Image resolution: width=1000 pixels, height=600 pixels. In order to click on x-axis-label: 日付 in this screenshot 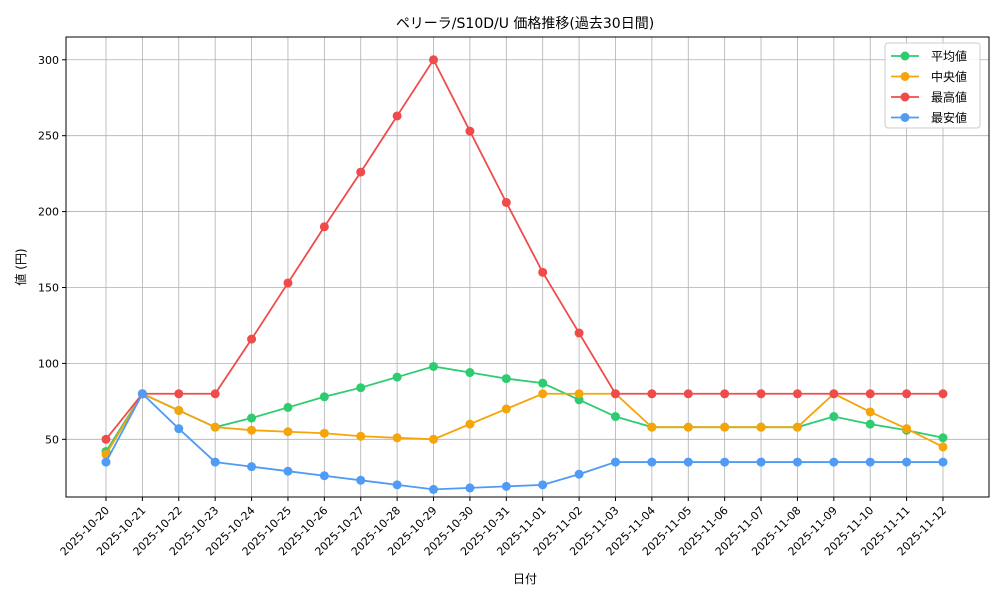, I will do `click(525, 579)`.